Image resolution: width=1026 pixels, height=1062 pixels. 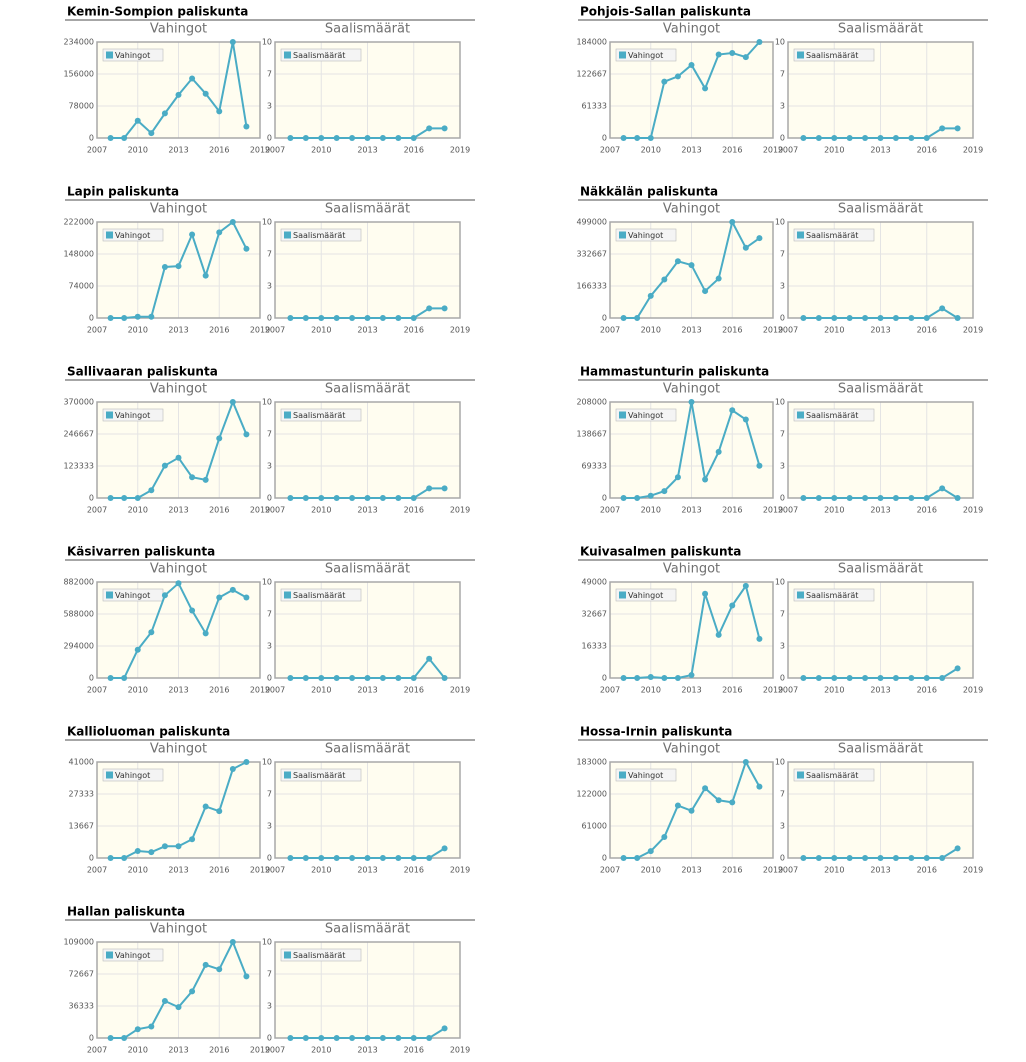 I want to click on panel-title: Sallivaaran paliskunta, so click(x=142, y=372).